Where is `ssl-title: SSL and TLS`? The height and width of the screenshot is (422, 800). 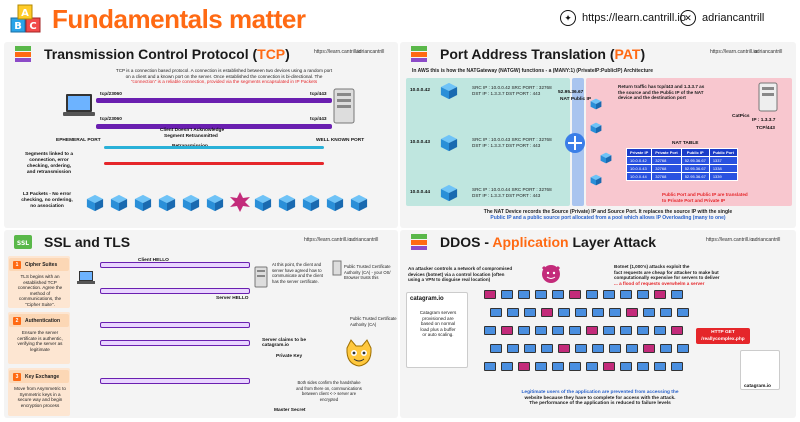 ssl-title: SSL and TLS is located at coordinates (87, 242).